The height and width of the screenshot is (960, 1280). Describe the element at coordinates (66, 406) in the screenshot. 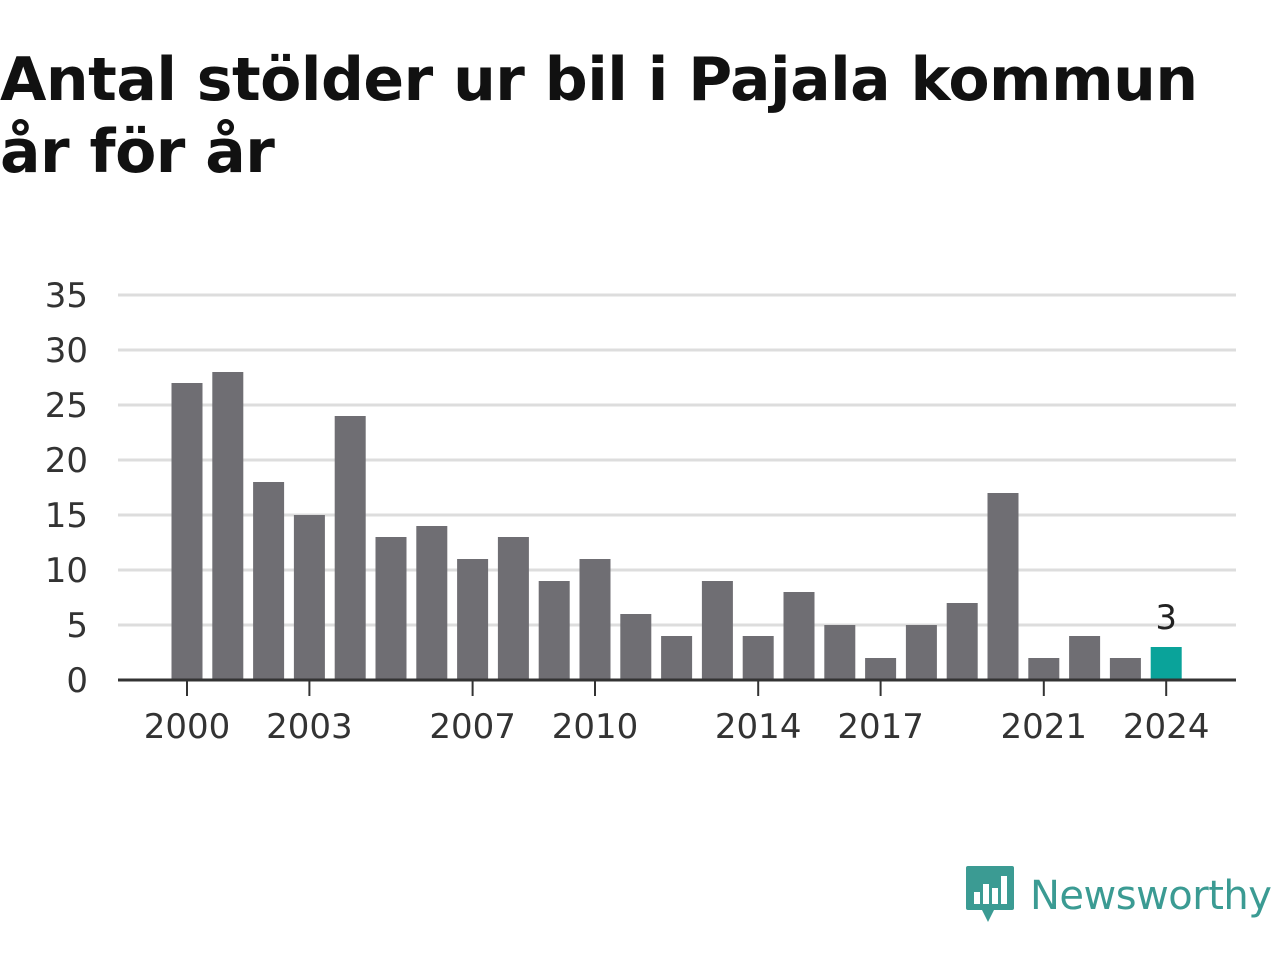

I see `y-tick-label: 25` at that location.